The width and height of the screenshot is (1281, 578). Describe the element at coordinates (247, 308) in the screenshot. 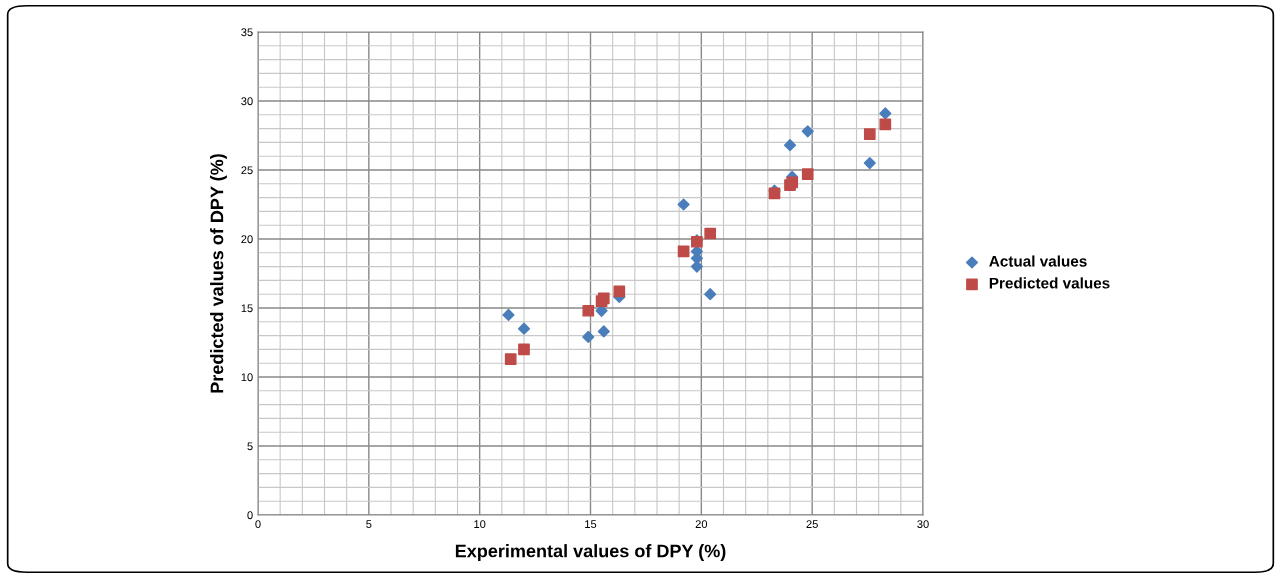

I see `y-tick-label: 15` at that location.